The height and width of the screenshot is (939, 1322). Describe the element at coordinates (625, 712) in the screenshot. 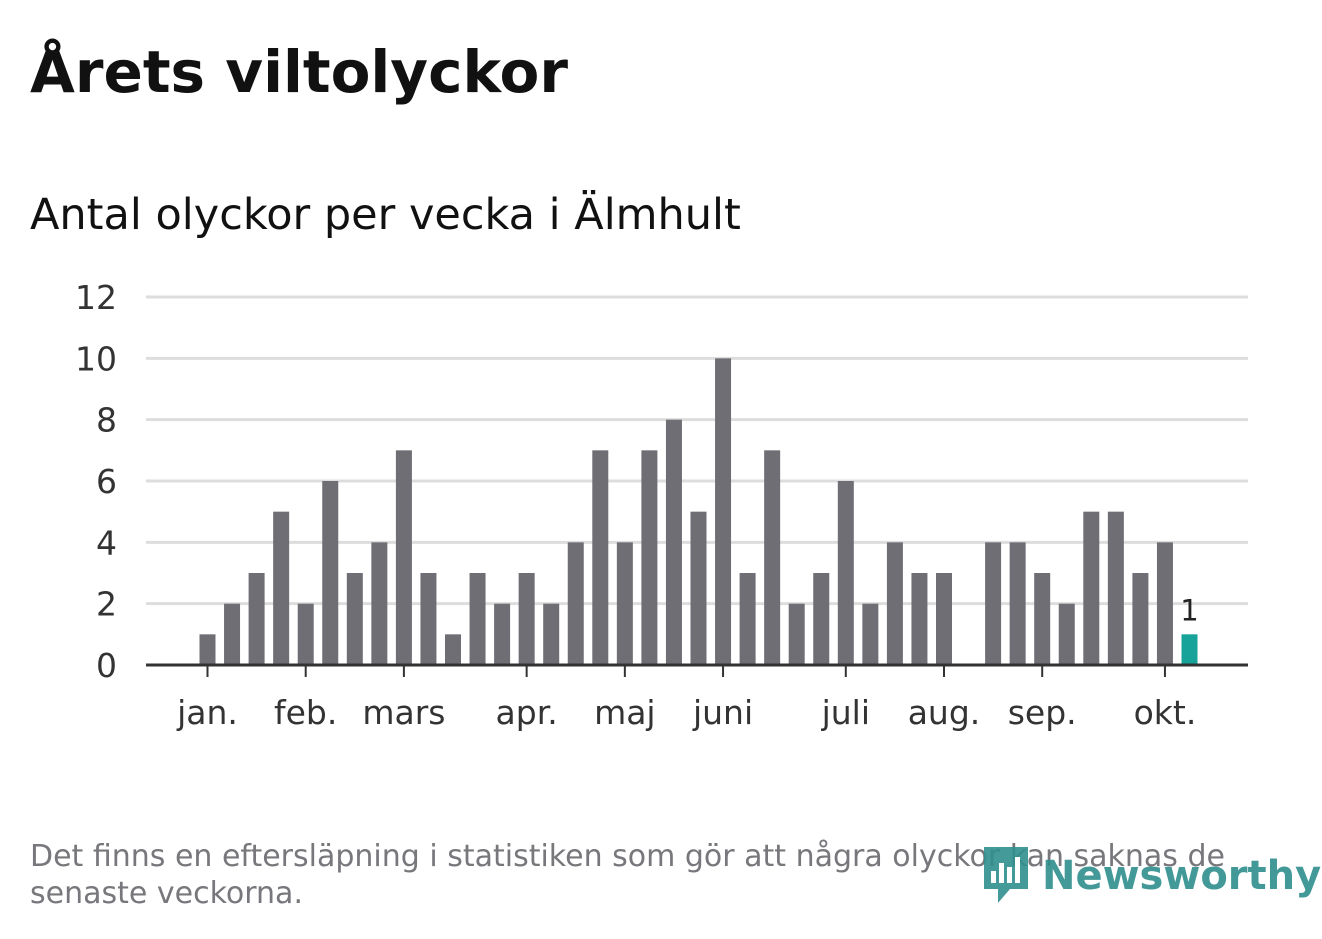

I see `x-tick-label: maj` at that location.